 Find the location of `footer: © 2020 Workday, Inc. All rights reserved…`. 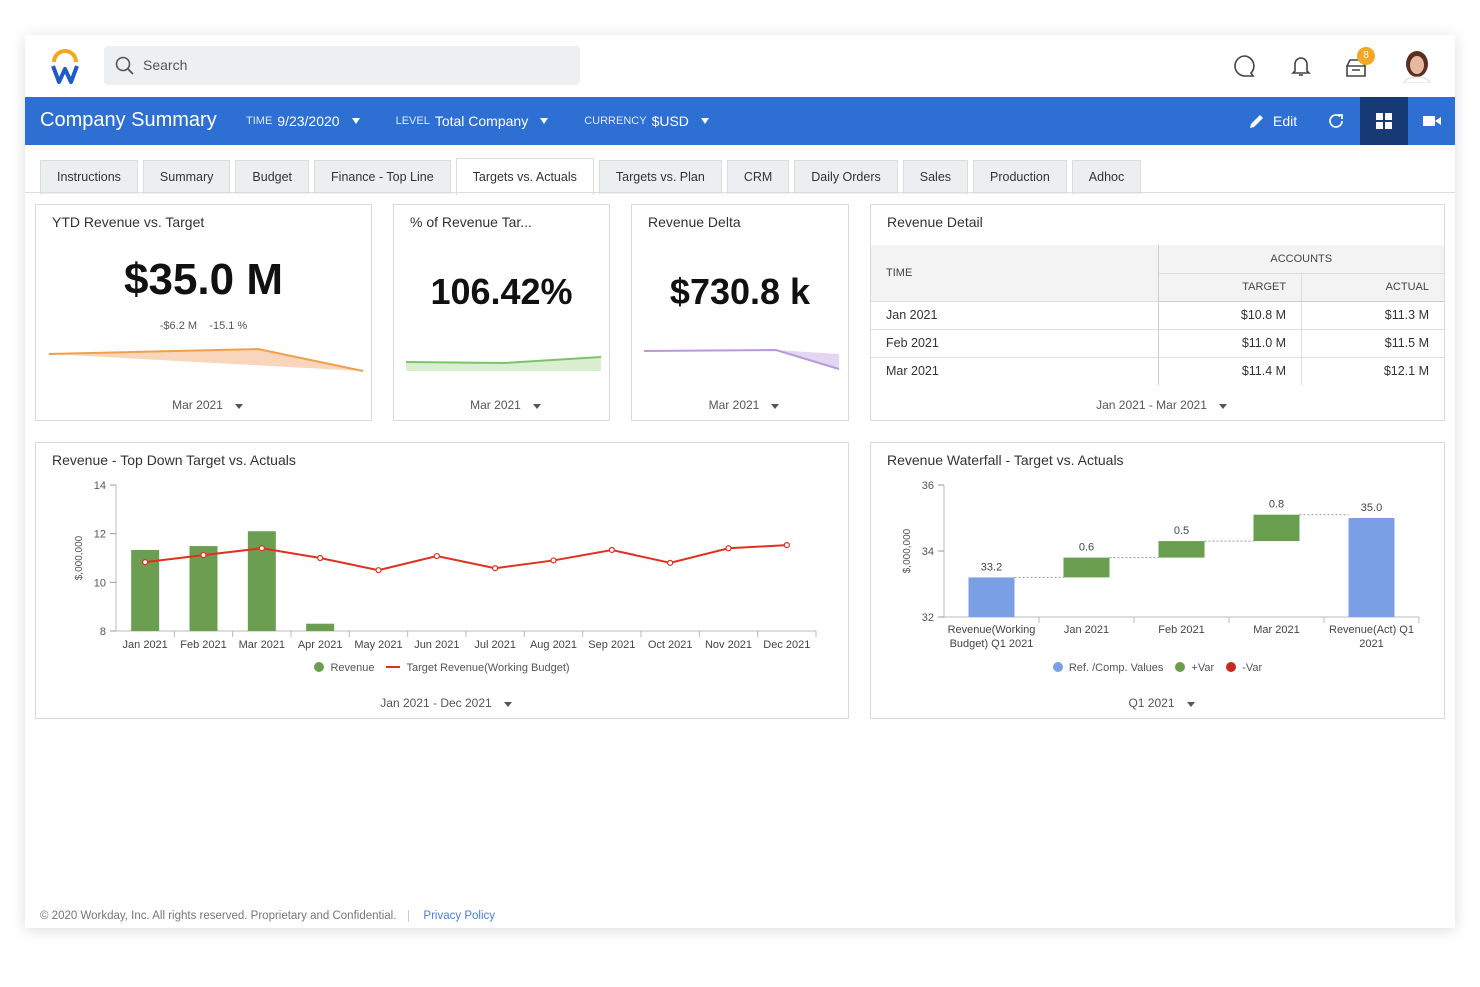

footer: © 2020 Workday, Inc. All rights reserved… is located at coordinates (267, 916).